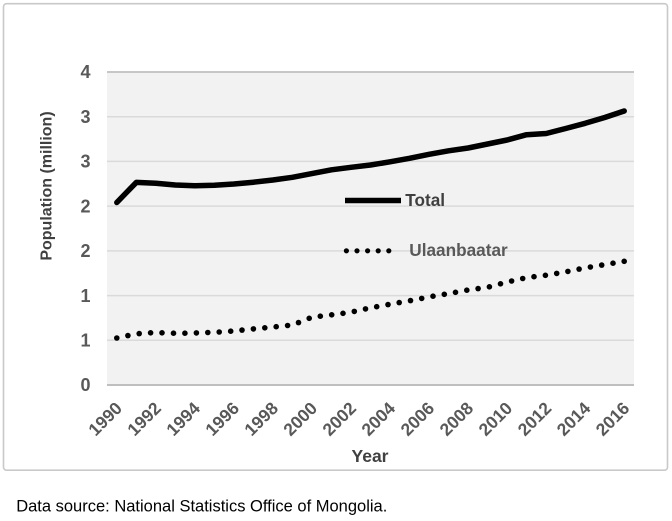  What do you see at coordinates (458, 250) in the screenshot?
I see `svg-text: Ulaanbaatar` at bounding box center [458, 250].